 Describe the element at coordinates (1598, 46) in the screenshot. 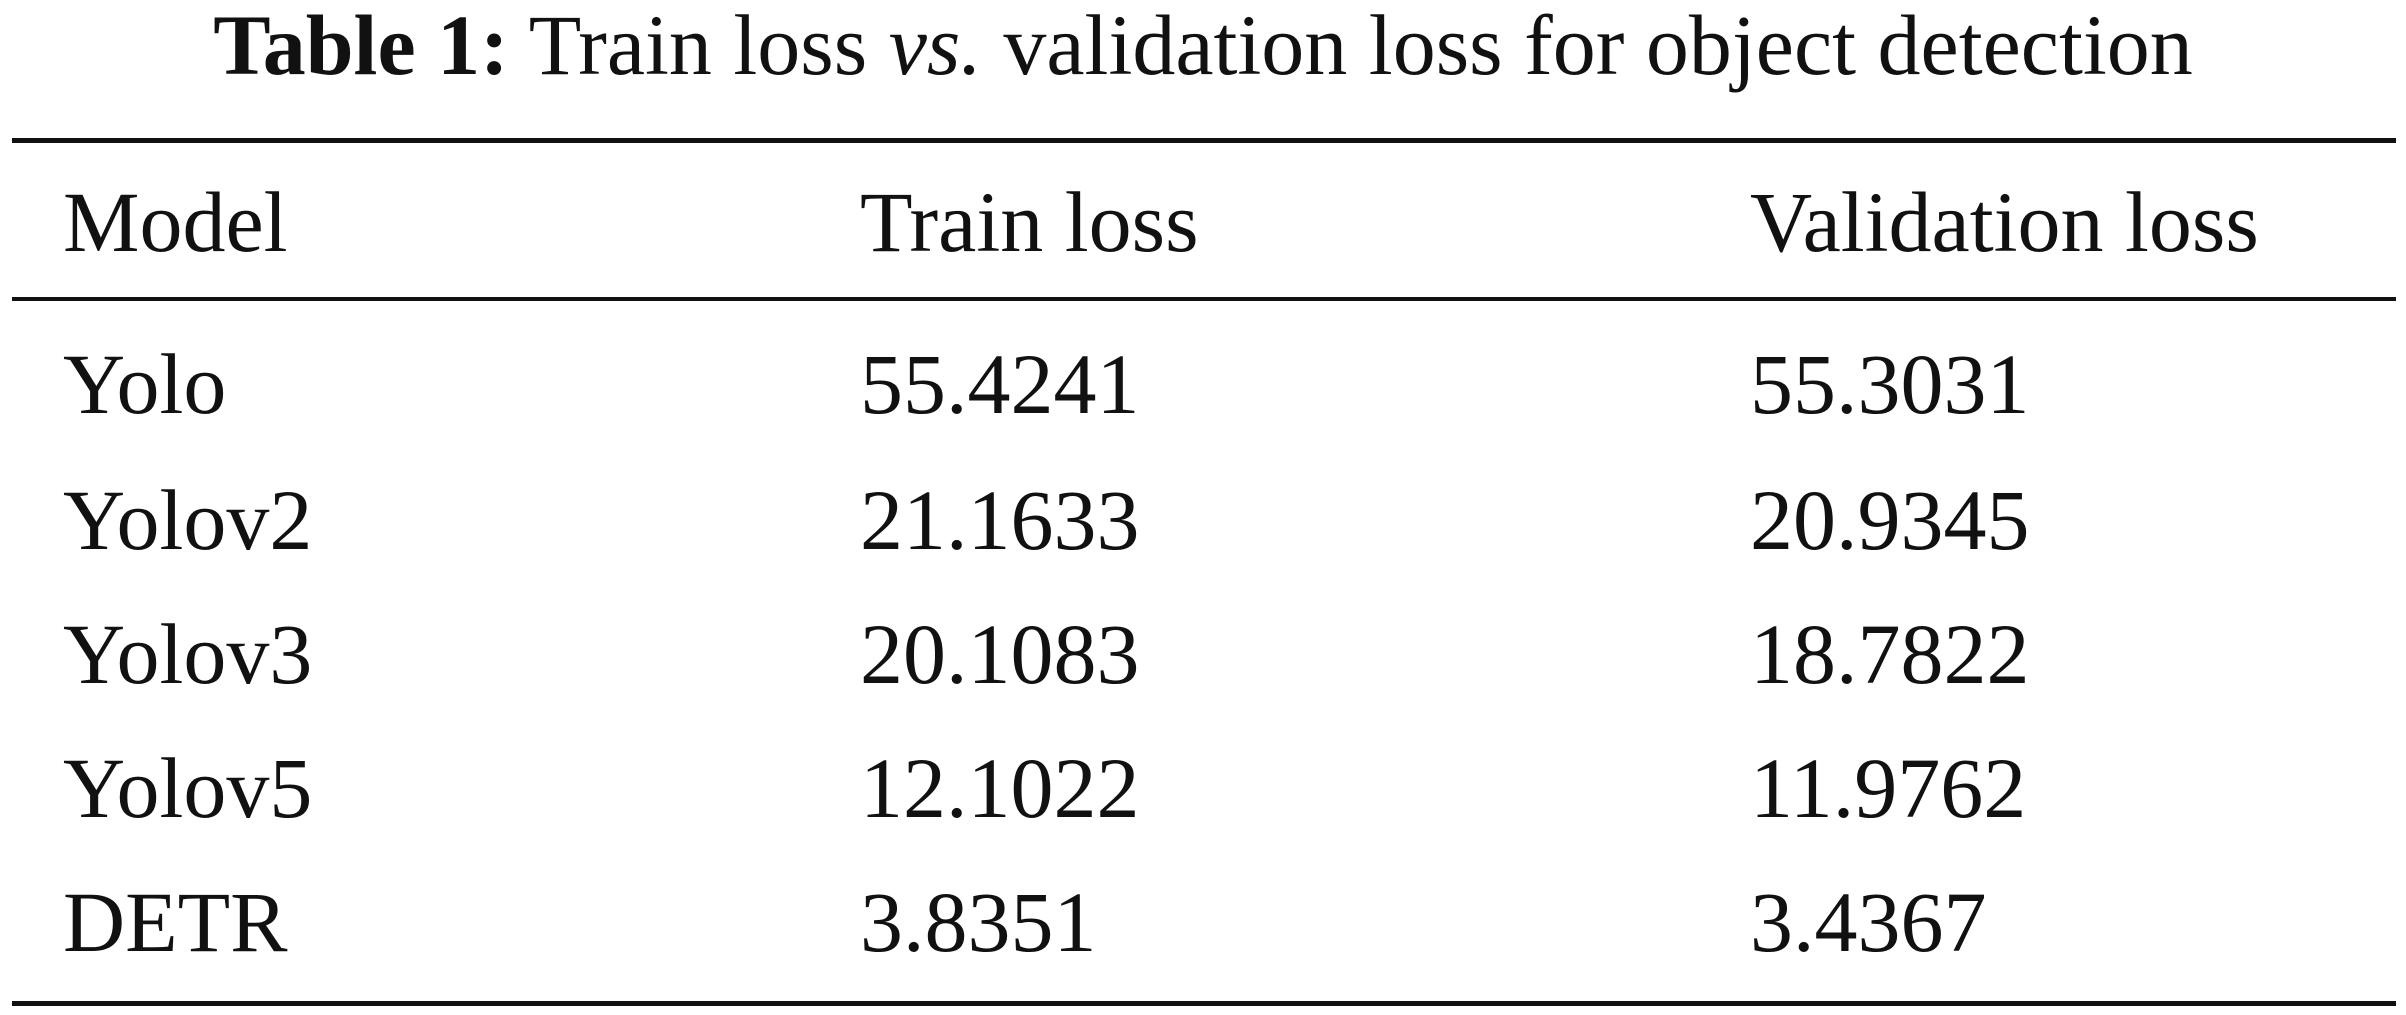

I see `table-caption-text-after: validation loss for object detection` at that location.